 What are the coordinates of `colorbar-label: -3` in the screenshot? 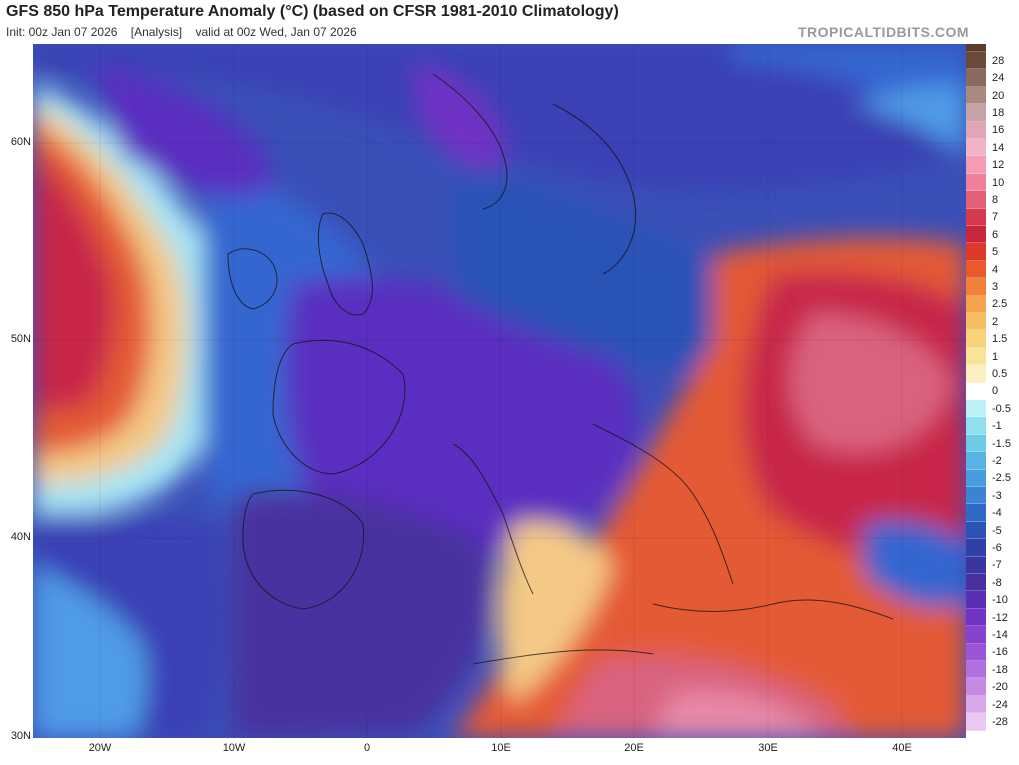 It's located at (997, 495).